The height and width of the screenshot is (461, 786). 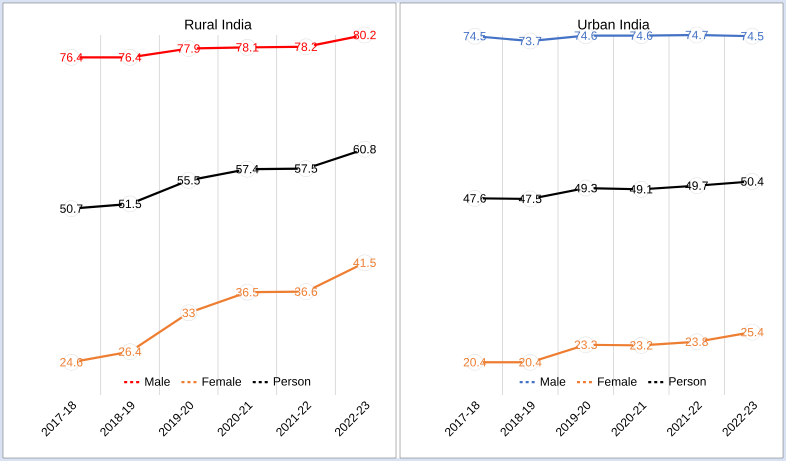 What do you see at coordinates (530, 41) in the screenshot?
I see `data-label: 73.7` at bounding box center [530, 41].